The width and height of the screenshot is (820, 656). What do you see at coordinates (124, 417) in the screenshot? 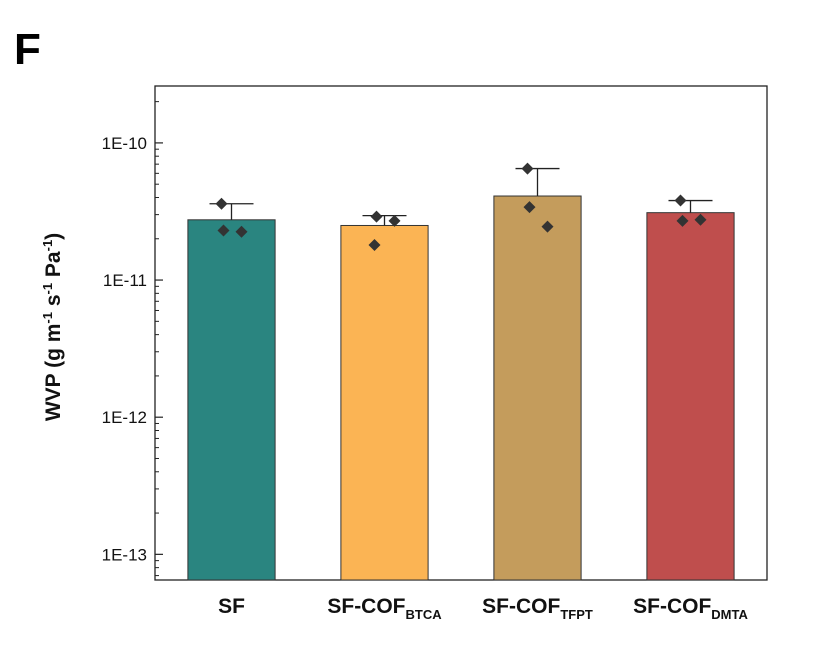
I see `y-tick-label: 1E-12` at bounding box center [124, 417].